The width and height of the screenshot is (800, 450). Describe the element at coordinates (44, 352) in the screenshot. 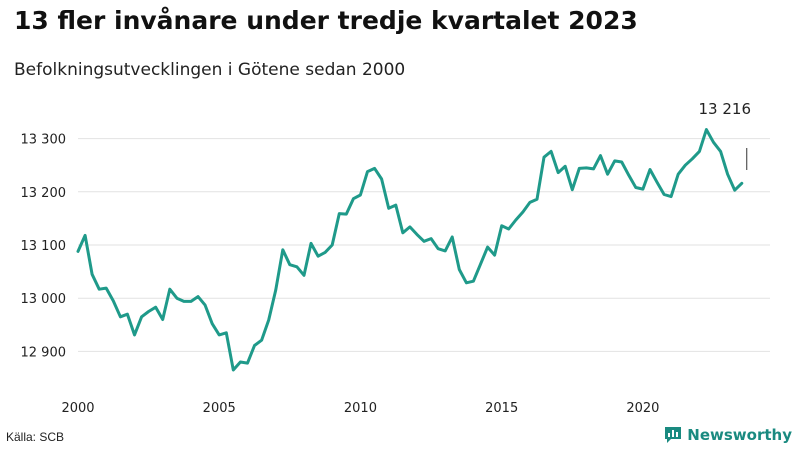

I see `y-tick-label: 12 900` at that location.